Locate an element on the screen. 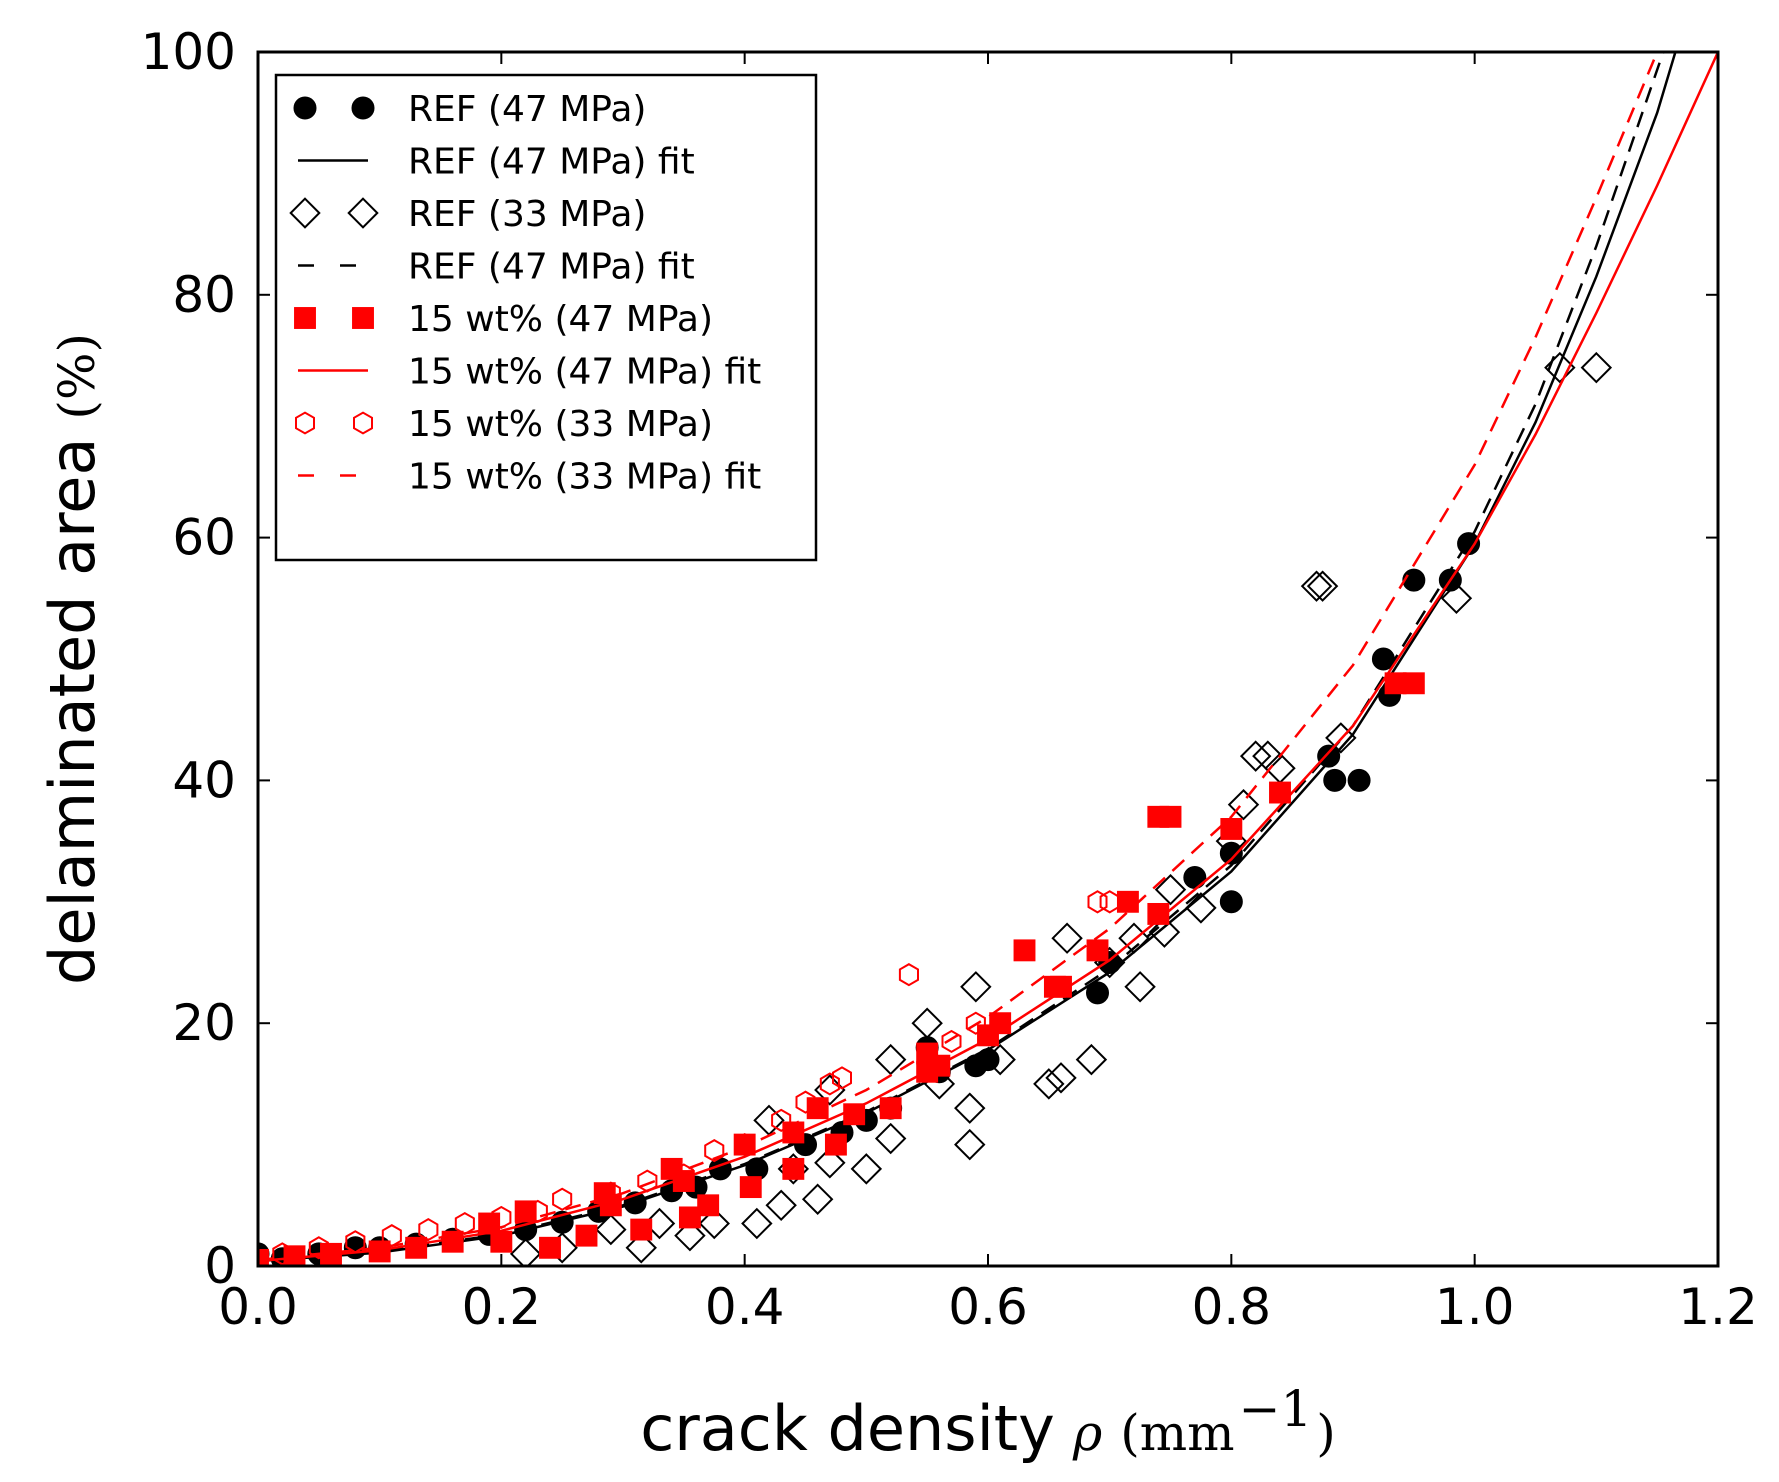 The height and width of the screenshot is (1482, 1779). y-tick-label: 80 is located at coordinates (204, 295).